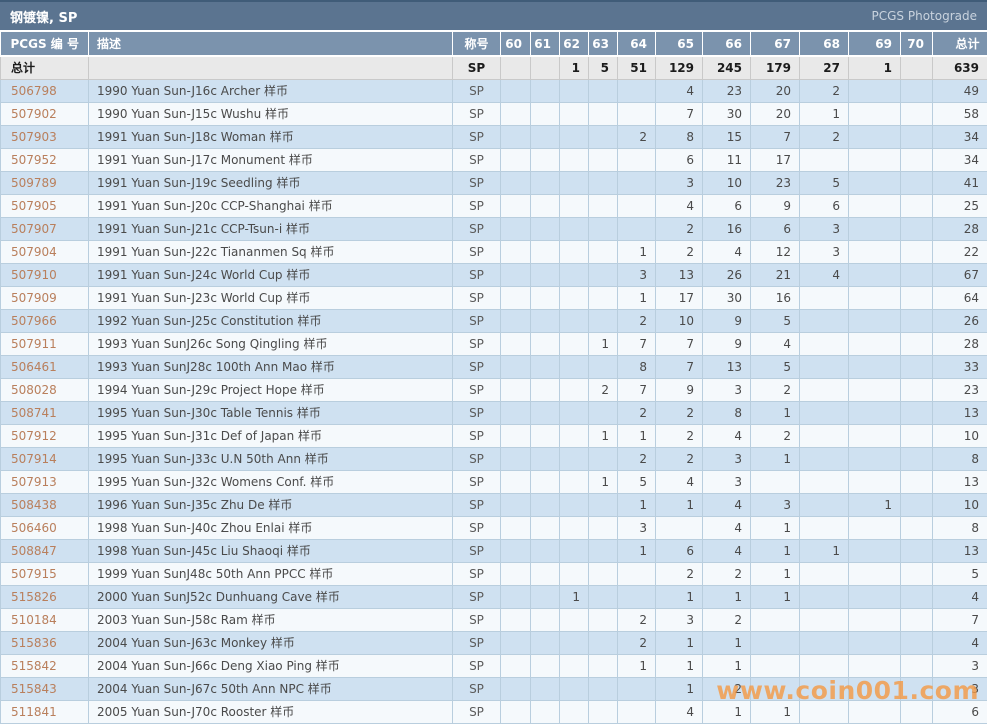  Describe the element at coordinates (44, 711) in the screenshot. I see `pcgs-number-link: 511841` at that location.